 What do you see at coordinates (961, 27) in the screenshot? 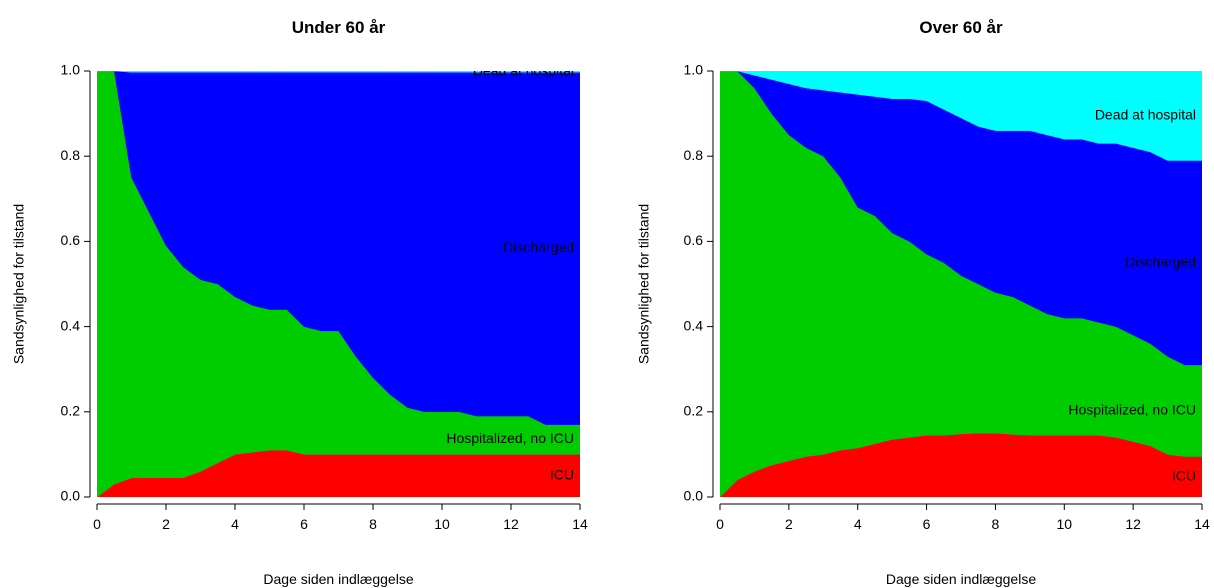
I see `chart-title: Over 60 år` at bounding box center [961, 27].